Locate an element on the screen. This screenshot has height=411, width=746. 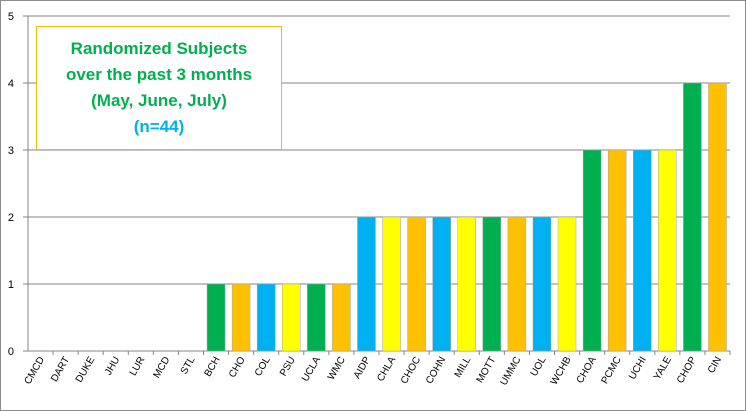
x-tick-label: COL is located at coordinates (263, 367).